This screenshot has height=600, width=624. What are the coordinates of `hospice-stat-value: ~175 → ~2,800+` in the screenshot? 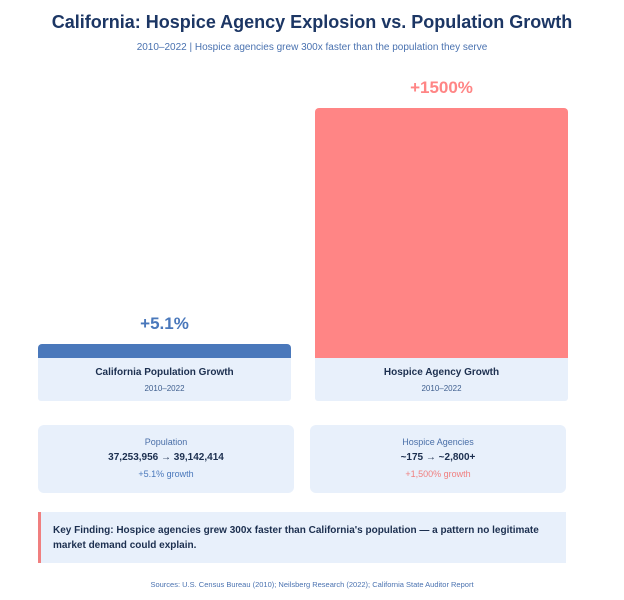 It's located at (438, 457).